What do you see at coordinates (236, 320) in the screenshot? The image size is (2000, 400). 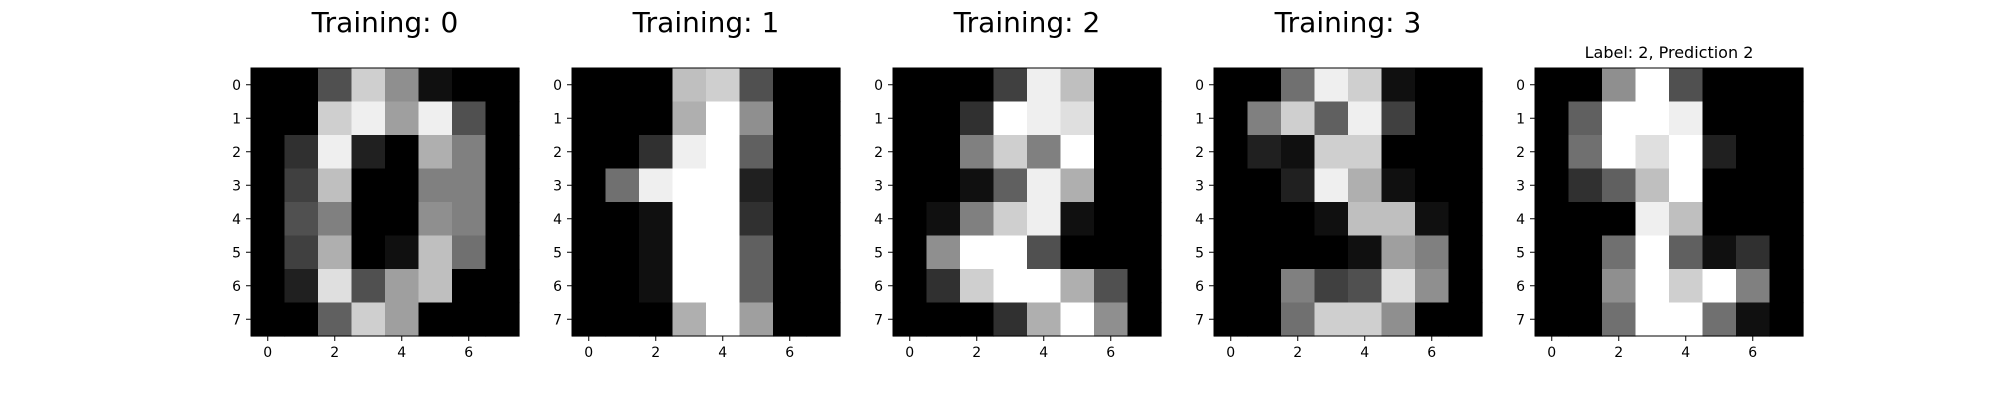 I see `y-tick-label: 7` at bounding box center [236, 320].